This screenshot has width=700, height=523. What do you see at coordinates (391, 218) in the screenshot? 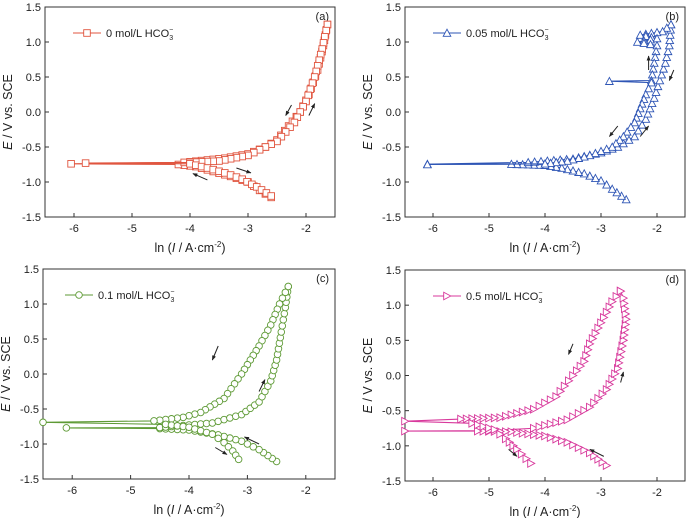
I see `y-tick-label: -1.5` at bounding box center [391, 218].